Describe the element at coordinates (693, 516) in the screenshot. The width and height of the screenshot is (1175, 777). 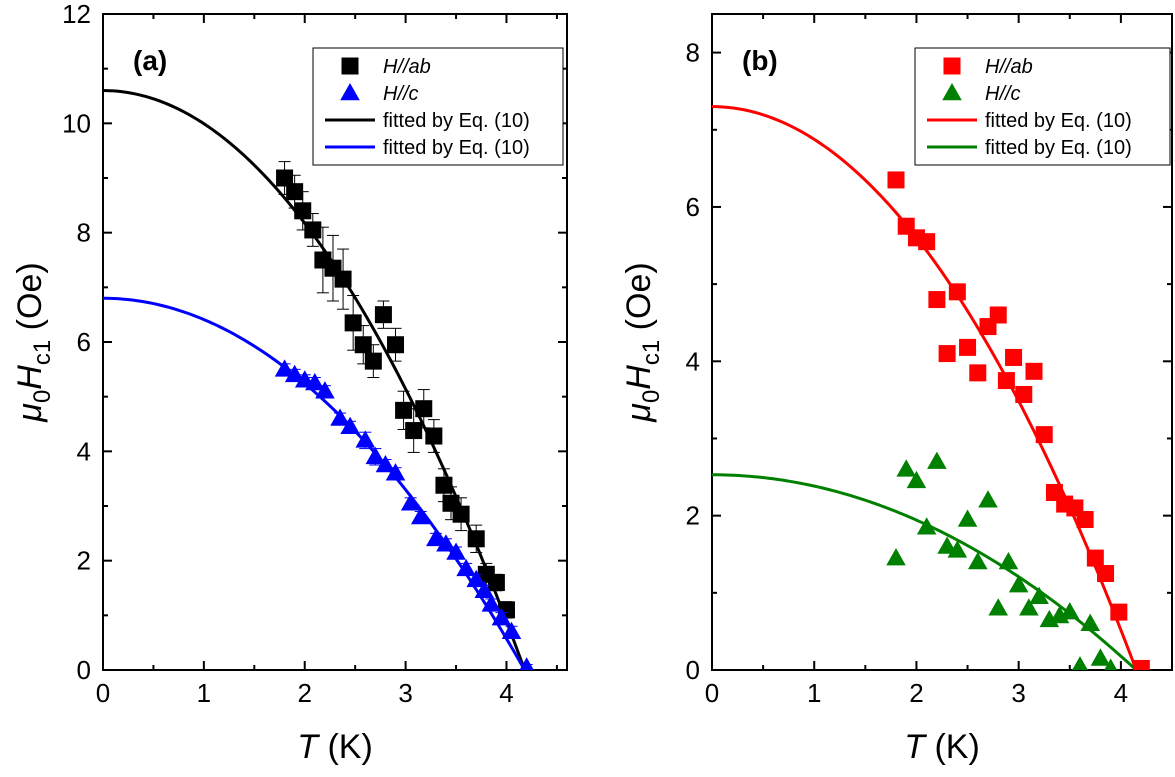
I see `y-tick-label: 2` at that location.